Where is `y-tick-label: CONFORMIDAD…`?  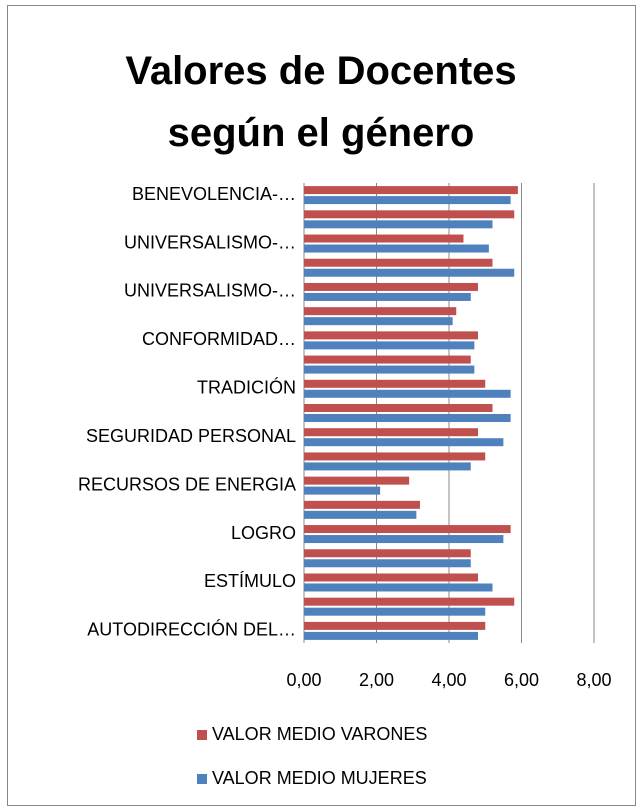 y-tick-label: CONFORMIDAD… is located at coordinates (219, 339).